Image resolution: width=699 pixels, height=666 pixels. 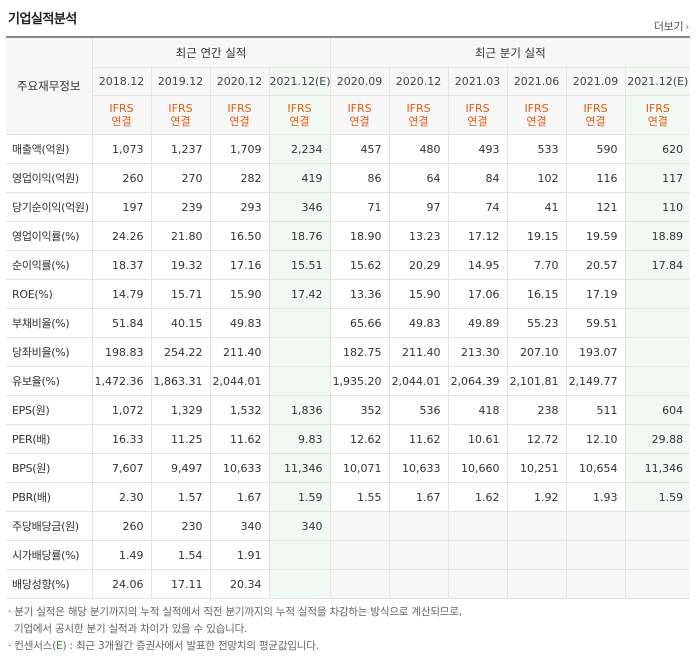 I want to click on table-cell: 352, so click(x=360, y=410).